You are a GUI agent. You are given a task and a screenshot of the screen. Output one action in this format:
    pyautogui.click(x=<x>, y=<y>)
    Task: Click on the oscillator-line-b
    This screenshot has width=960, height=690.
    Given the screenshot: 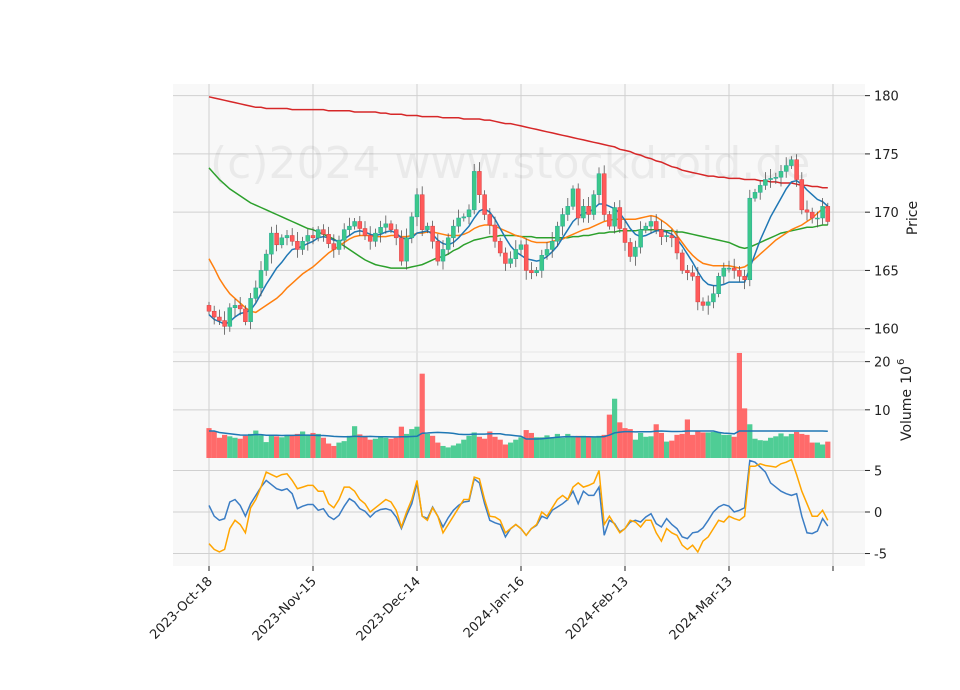 What is the action you would take?
    pyautogui.click(x=518, y=506)
    